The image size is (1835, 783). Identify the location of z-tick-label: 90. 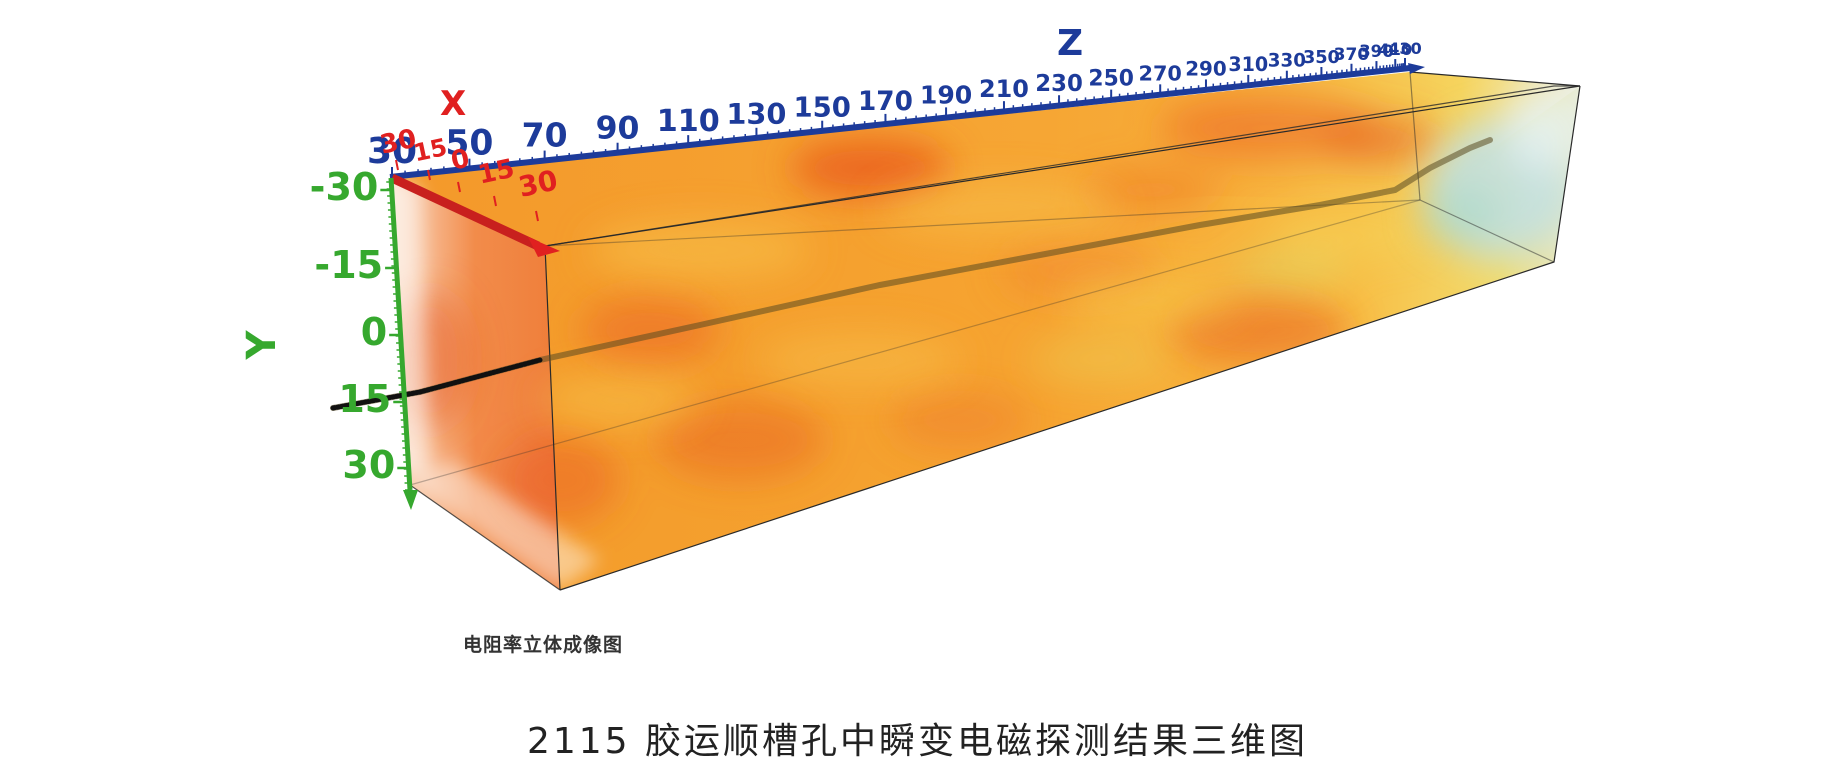
(618, 129).